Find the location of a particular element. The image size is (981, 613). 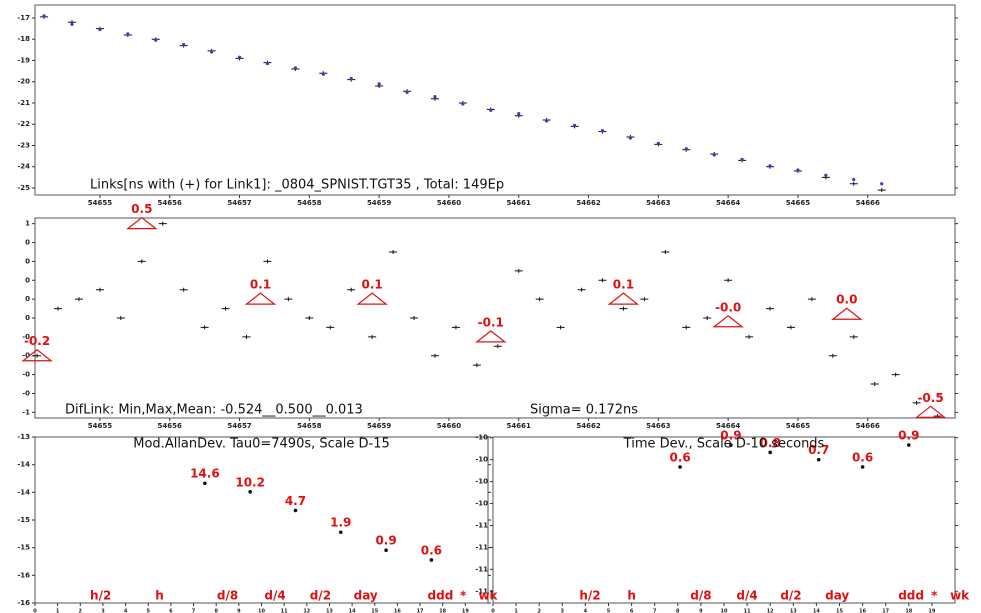

x-tick-label: 0 is located at coordinates (35, 611).